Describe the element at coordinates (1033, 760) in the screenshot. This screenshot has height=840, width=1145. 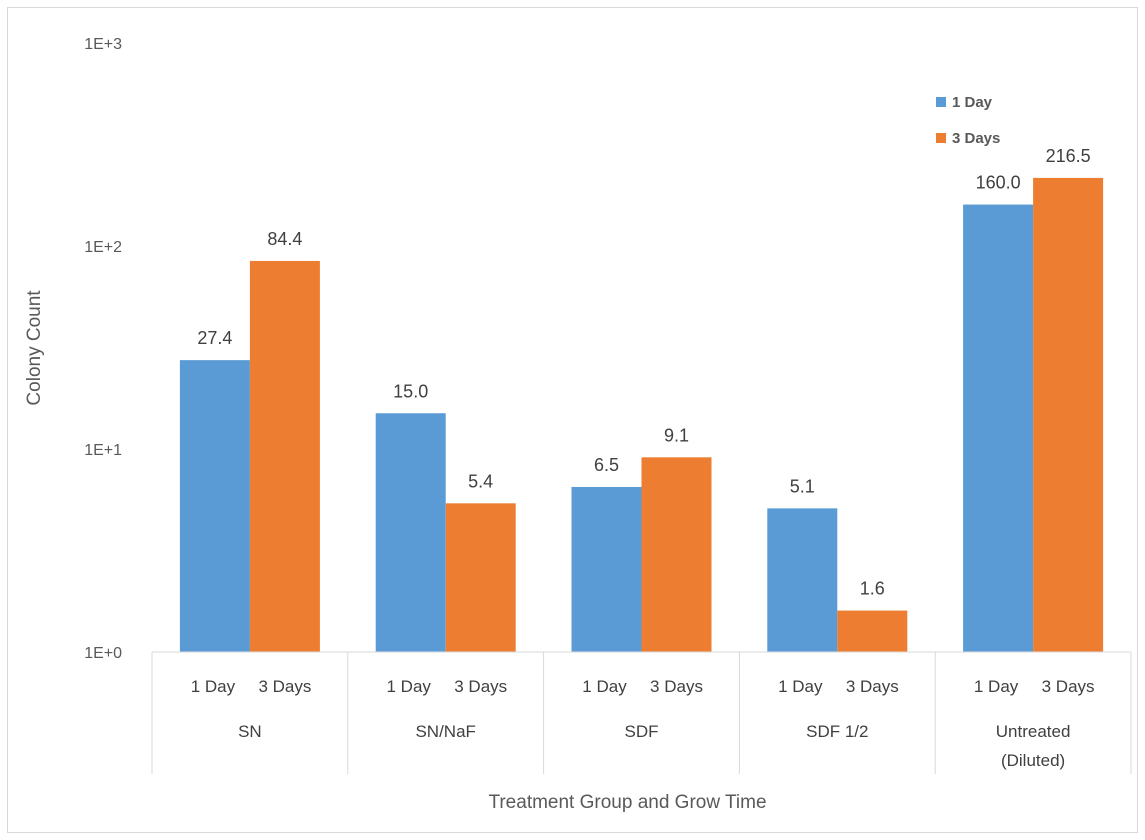
I see `category-label: (Diluted)` at that location.